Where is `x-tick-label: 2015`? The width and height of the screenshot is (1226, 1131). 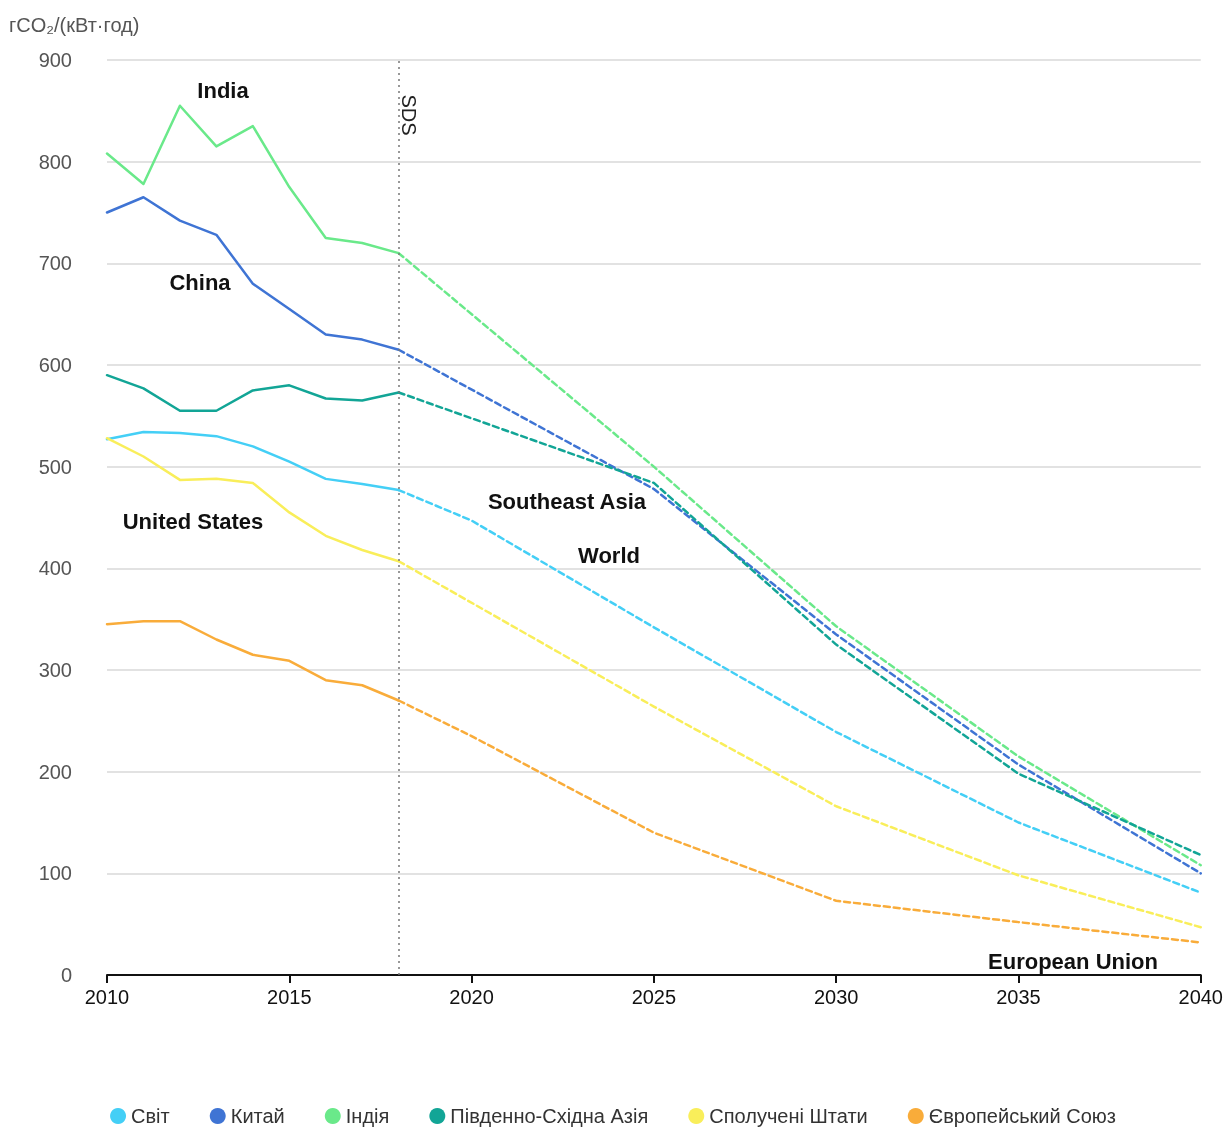 x-tick-label: 2015 is located at coordinates (289, 997).